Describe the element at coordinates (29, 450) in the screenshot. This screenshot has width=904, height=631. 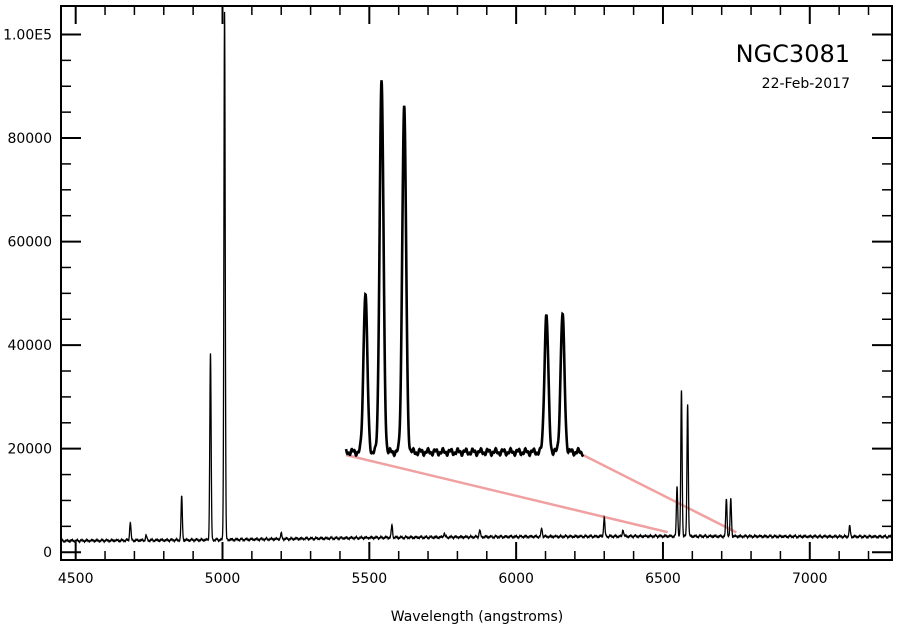
I see `y-tick-label: 20000` at that location.